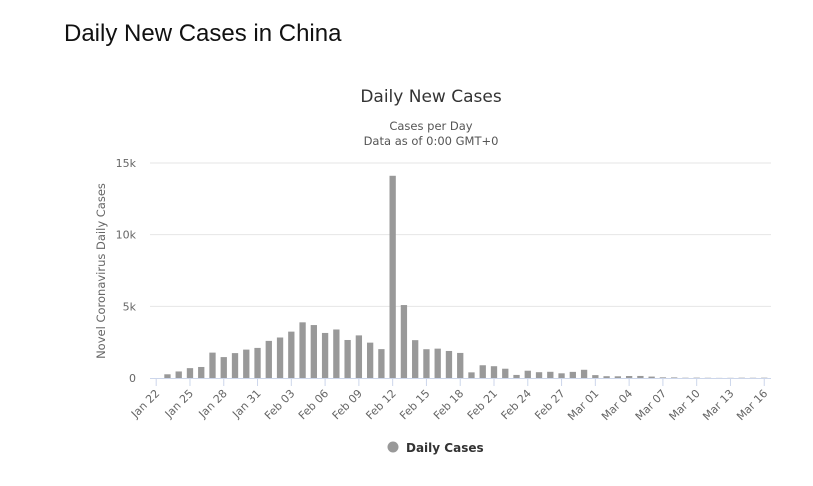 Image resolution: width=813 pixels, height=486 pixels. I want to click on y-axis-label: Novel Coronavirus Daily Cases, so click(101, 271).